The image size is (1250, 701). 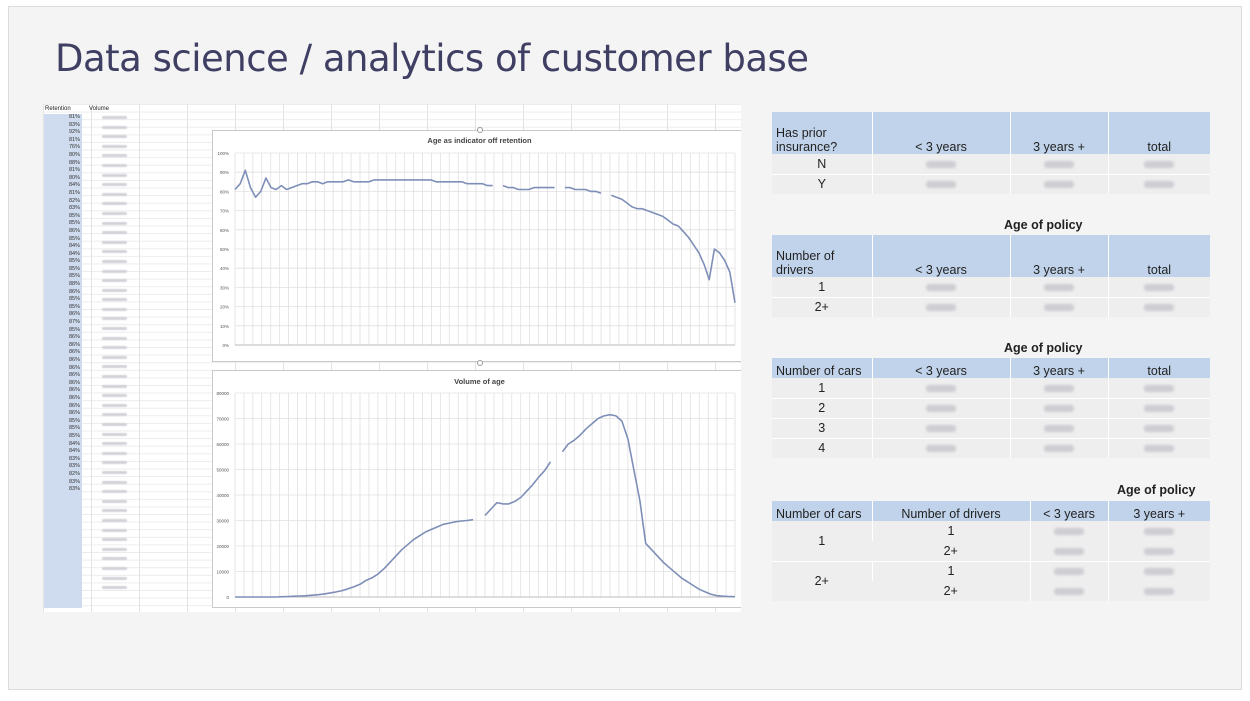 I want to click on y-tick-label: 20%, so click(x=224, y=307).